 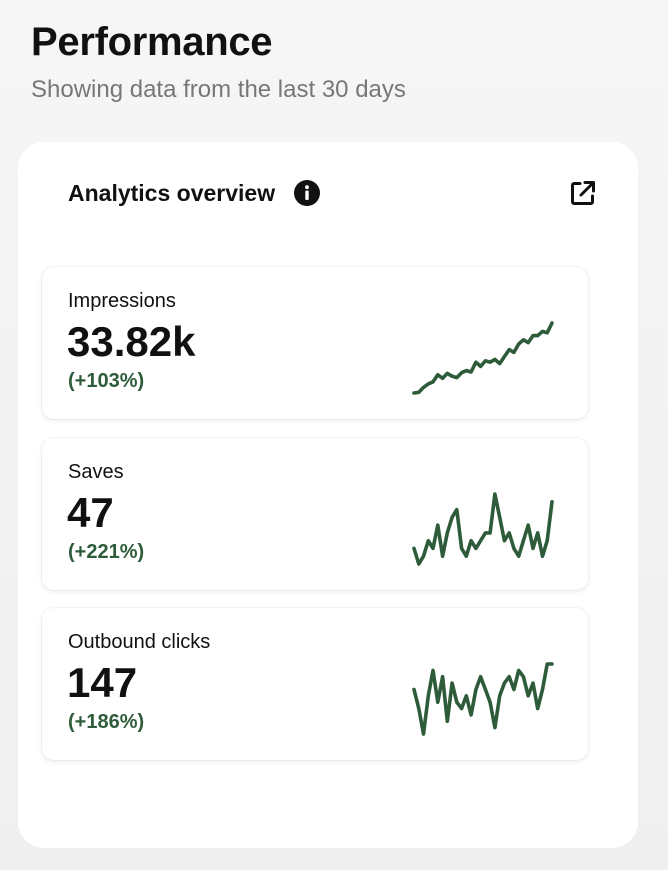 What do you see at coordinates (307, 193) in the screenshot?
I see `info-icon` at bounding box center [307, 193].